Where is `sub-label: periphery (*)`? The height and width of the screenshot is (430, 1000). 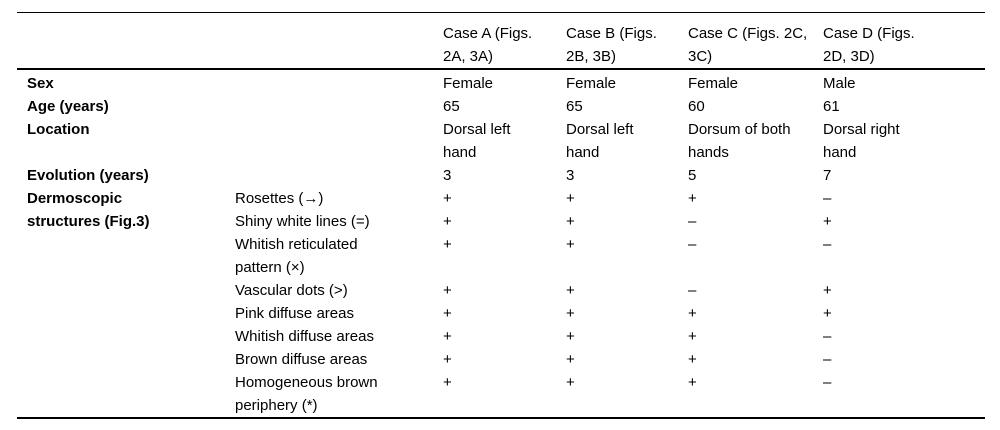
sub-label: periphery (*) is located at coordinates (276, 405).